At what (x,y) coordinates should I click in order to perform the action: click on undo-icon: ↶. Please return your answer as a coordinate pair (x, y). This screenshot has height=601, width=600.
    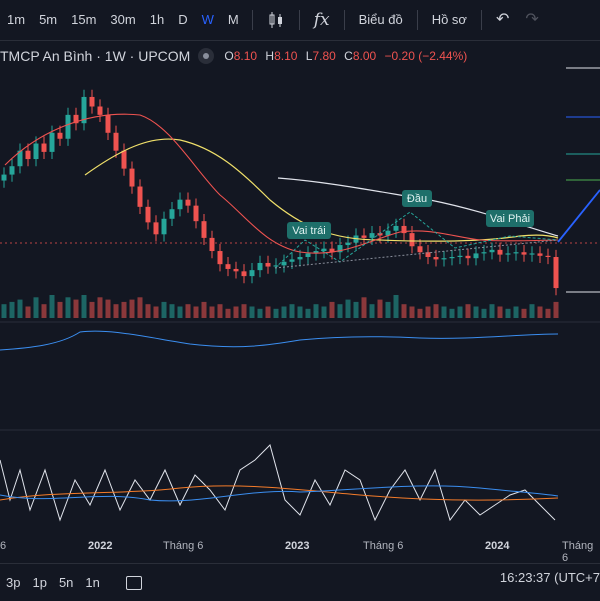
    Looking at the image, I should click on (502, 19).